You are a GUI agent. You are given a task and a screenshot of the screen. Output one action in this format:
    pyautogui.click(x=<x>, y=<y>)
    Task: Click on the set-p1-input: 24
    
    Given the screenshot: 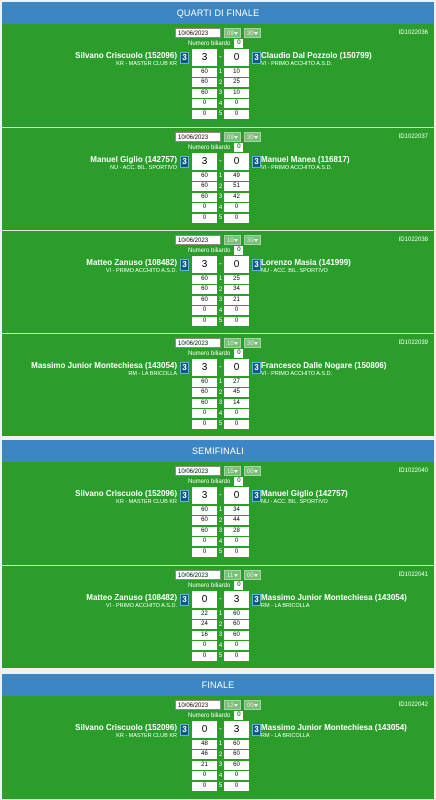 What is the action you would take?
    pyautogui.click(x=204, y=624)
    